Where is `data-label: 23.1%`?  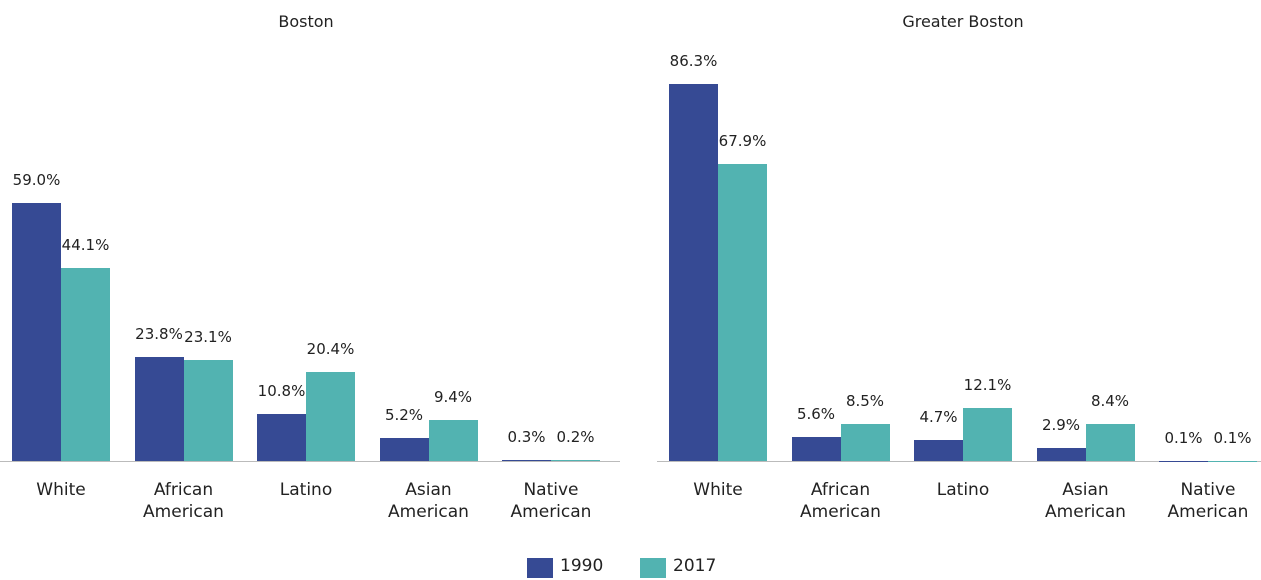
data-label: 23.1% is located at coordinates (208, 337).